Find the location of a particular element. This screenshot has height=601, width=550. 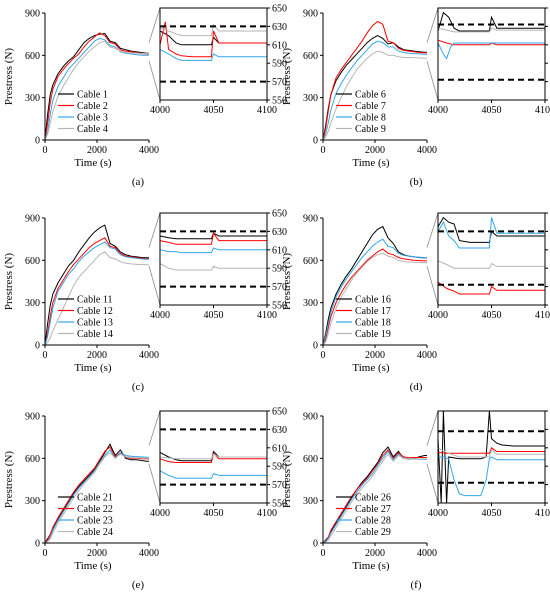

panel3-inset-ytick-label: 550 is located at coordinates (279, 306).